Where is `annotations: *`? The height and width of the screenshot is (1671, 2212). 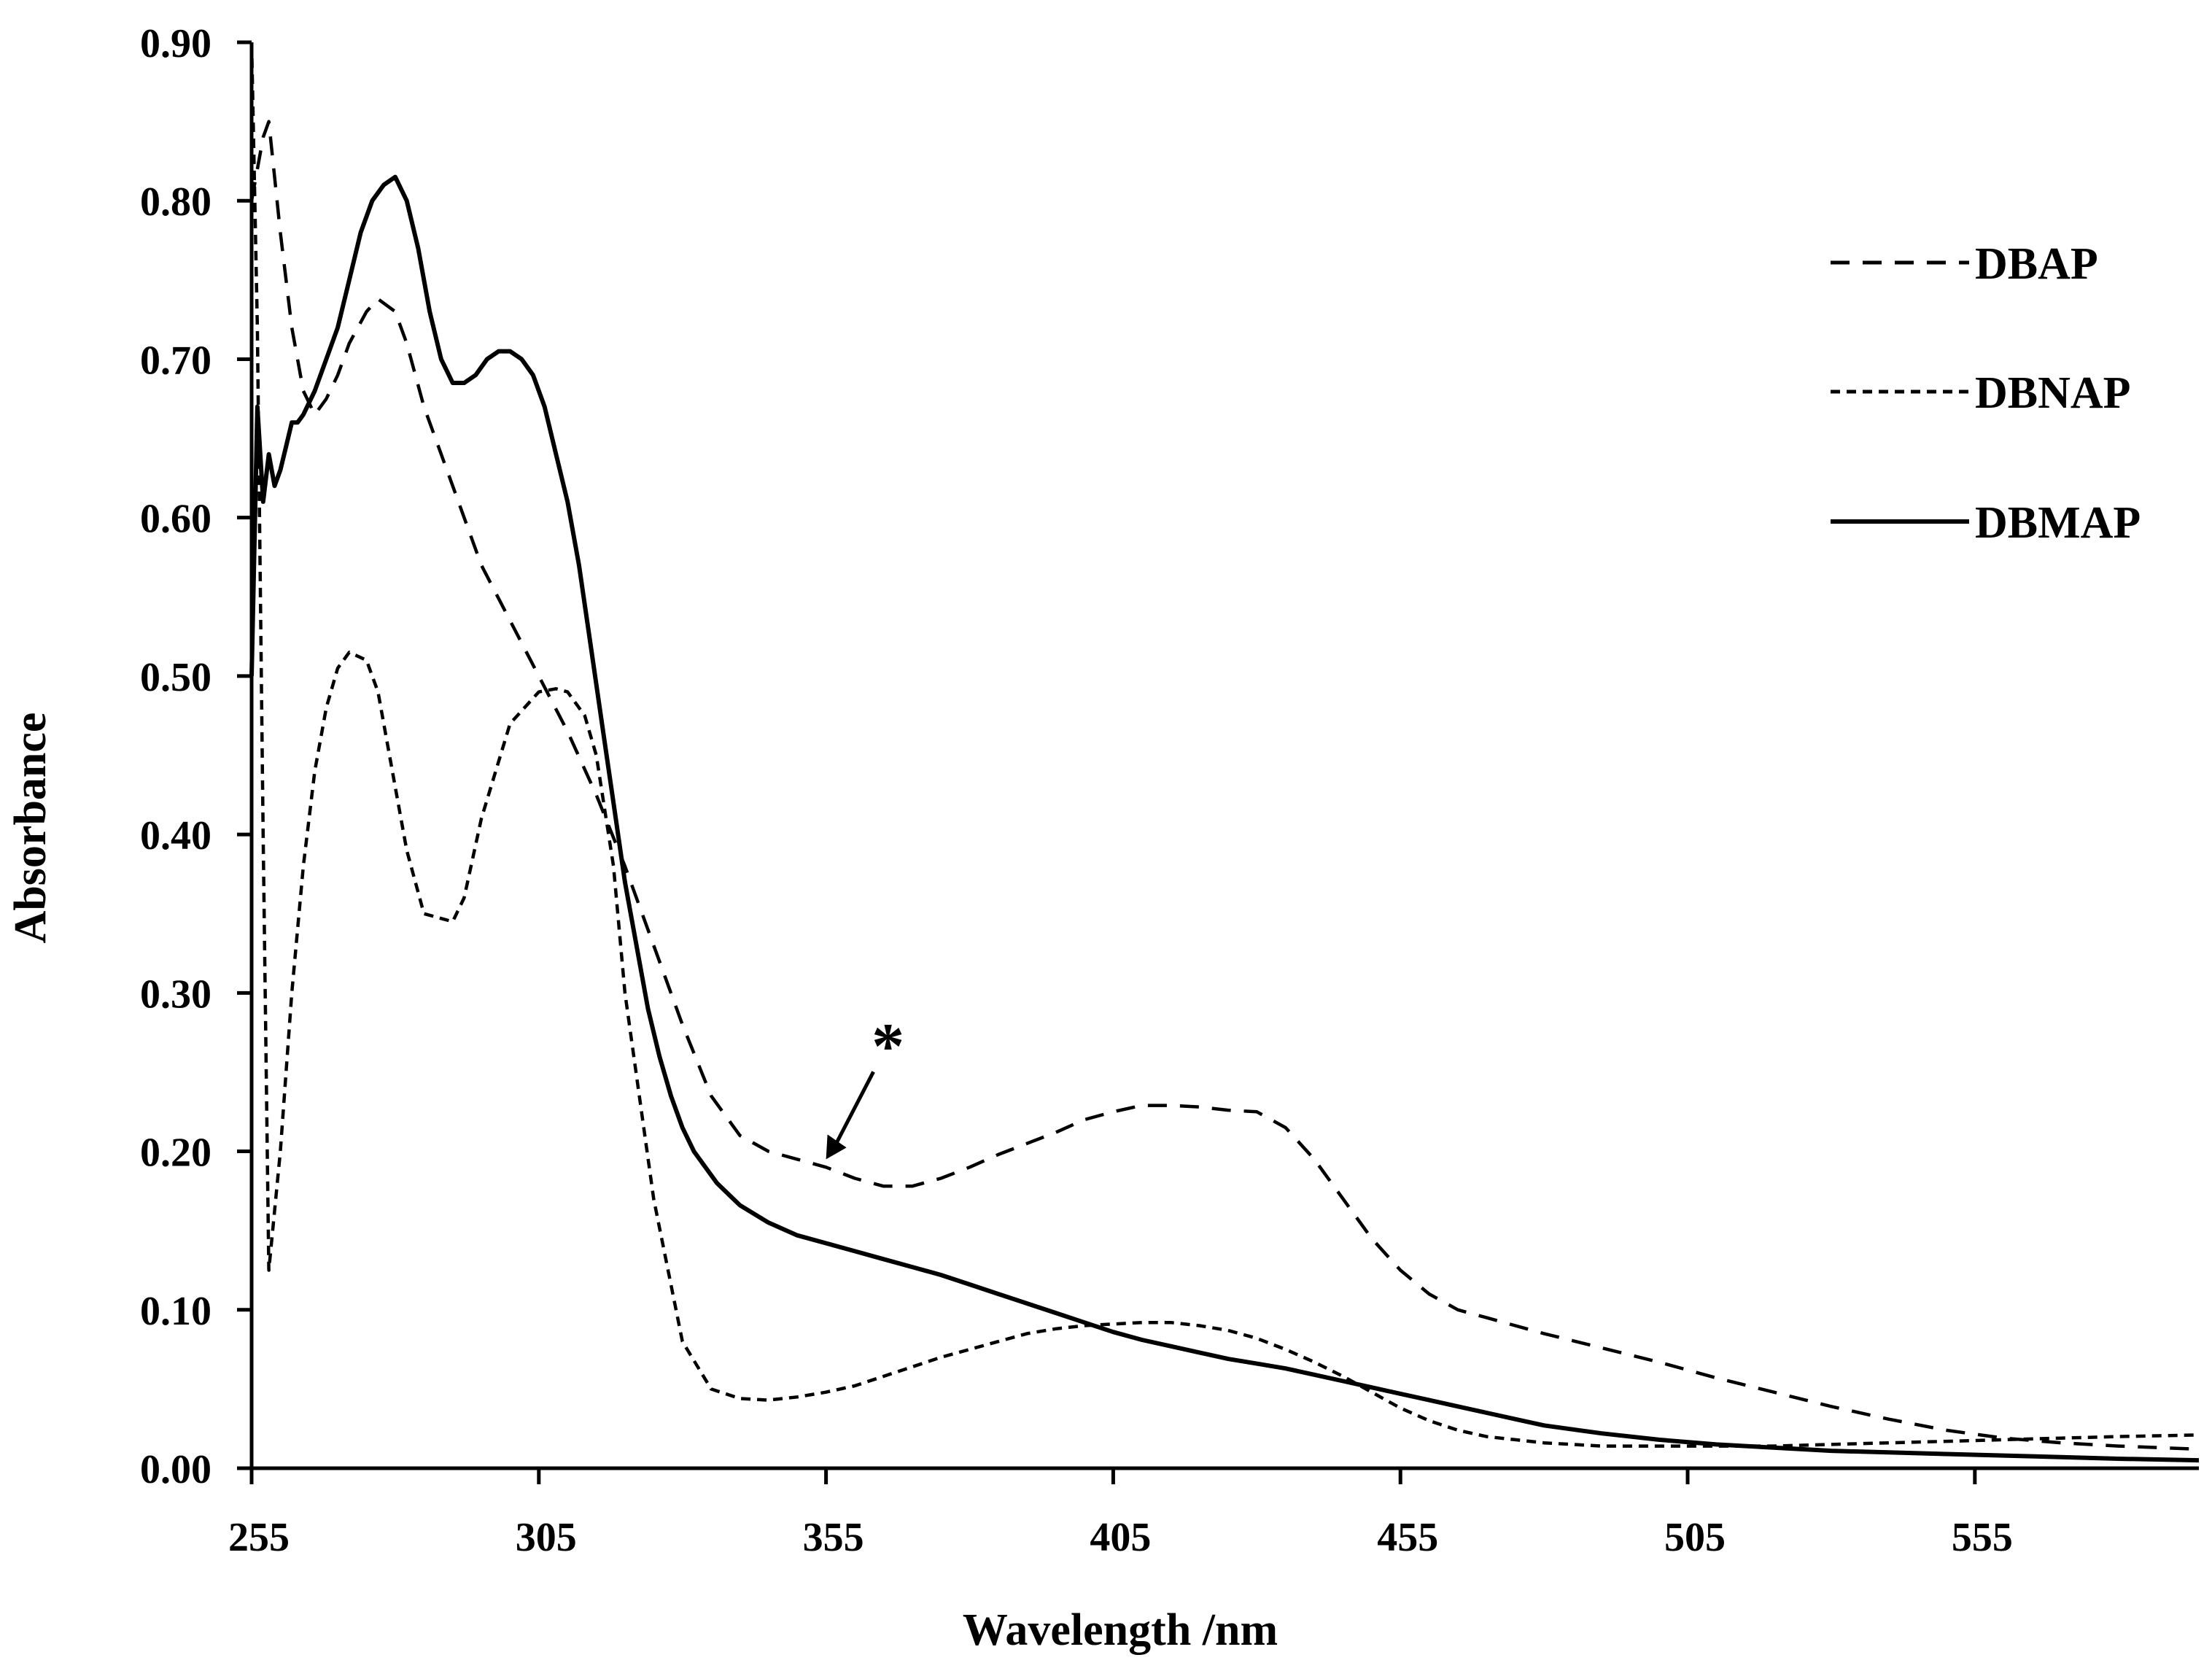 annotations: * is located at coordinates (865, 1085).